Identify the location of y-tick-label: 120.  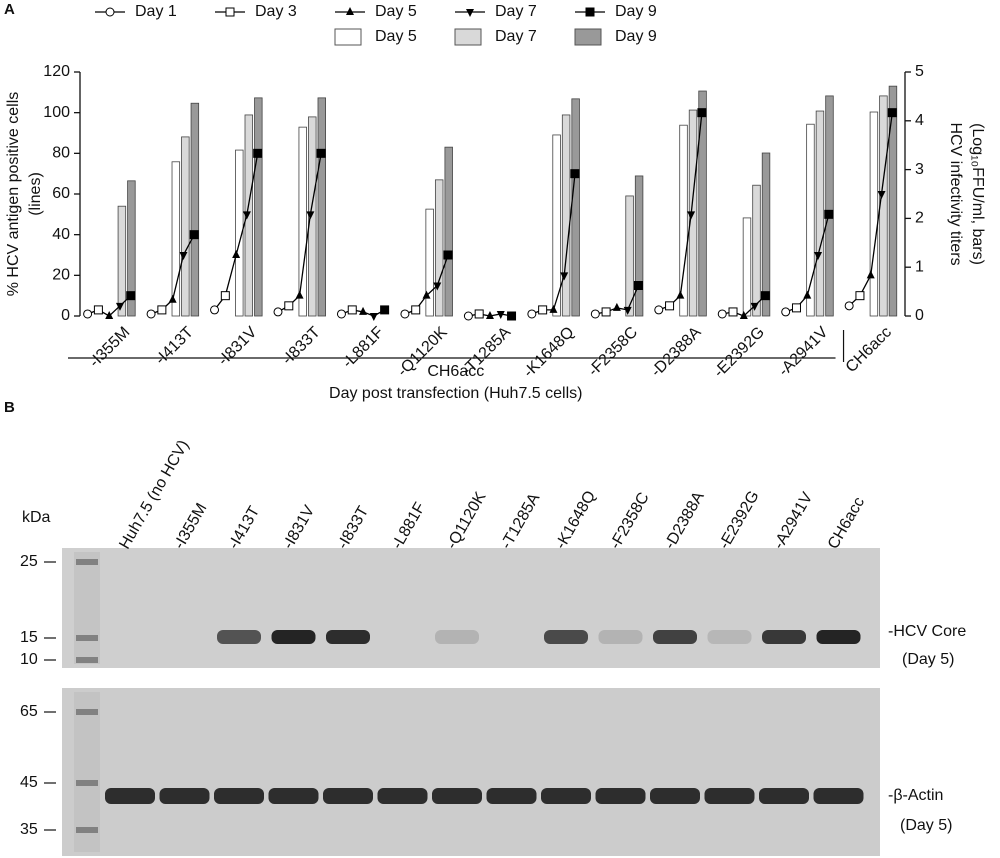
(56, 71).